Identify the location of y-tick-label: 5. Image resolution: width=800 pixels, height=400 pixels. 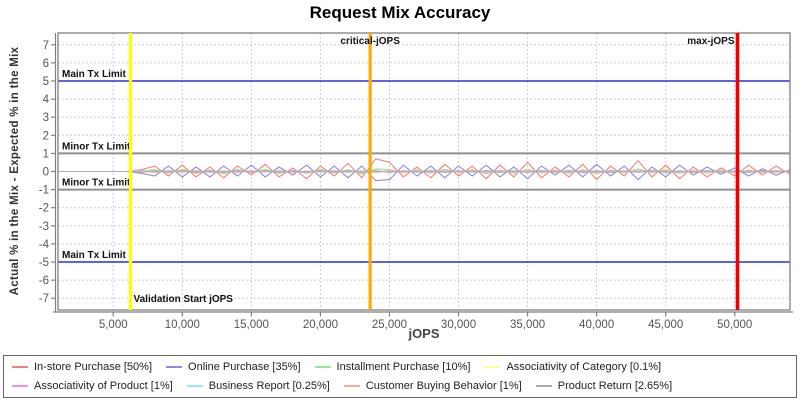
(46, 82).